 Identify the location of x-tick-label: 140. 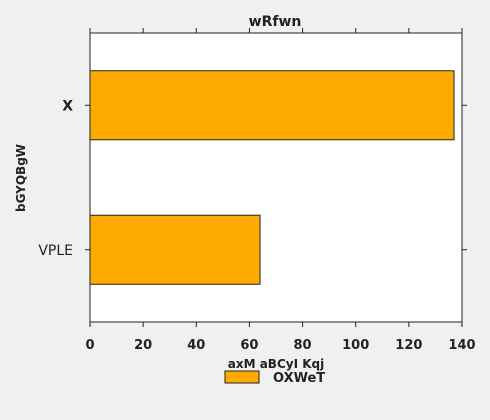
(461, 345).